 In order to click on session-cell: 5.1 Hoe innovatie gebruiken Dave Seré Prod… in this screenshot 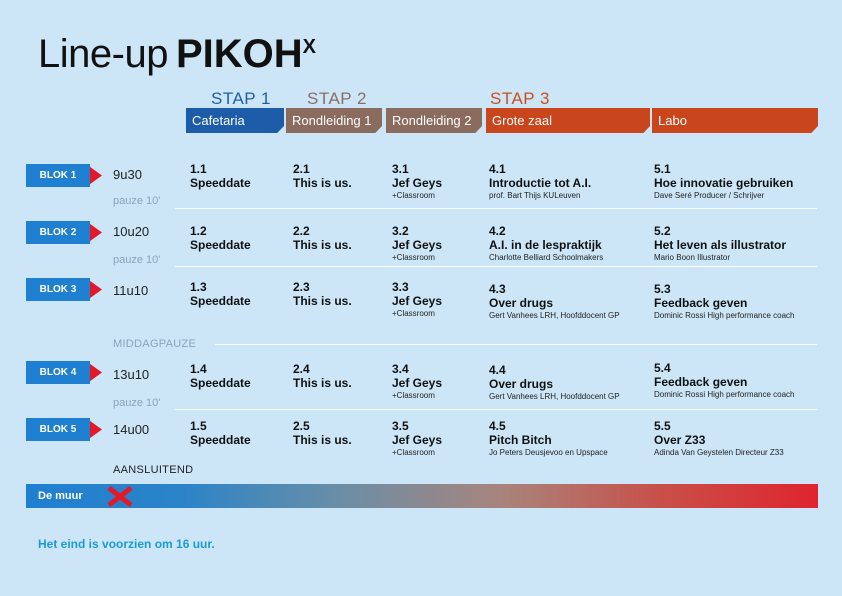, I will do `click(734, 182)`.